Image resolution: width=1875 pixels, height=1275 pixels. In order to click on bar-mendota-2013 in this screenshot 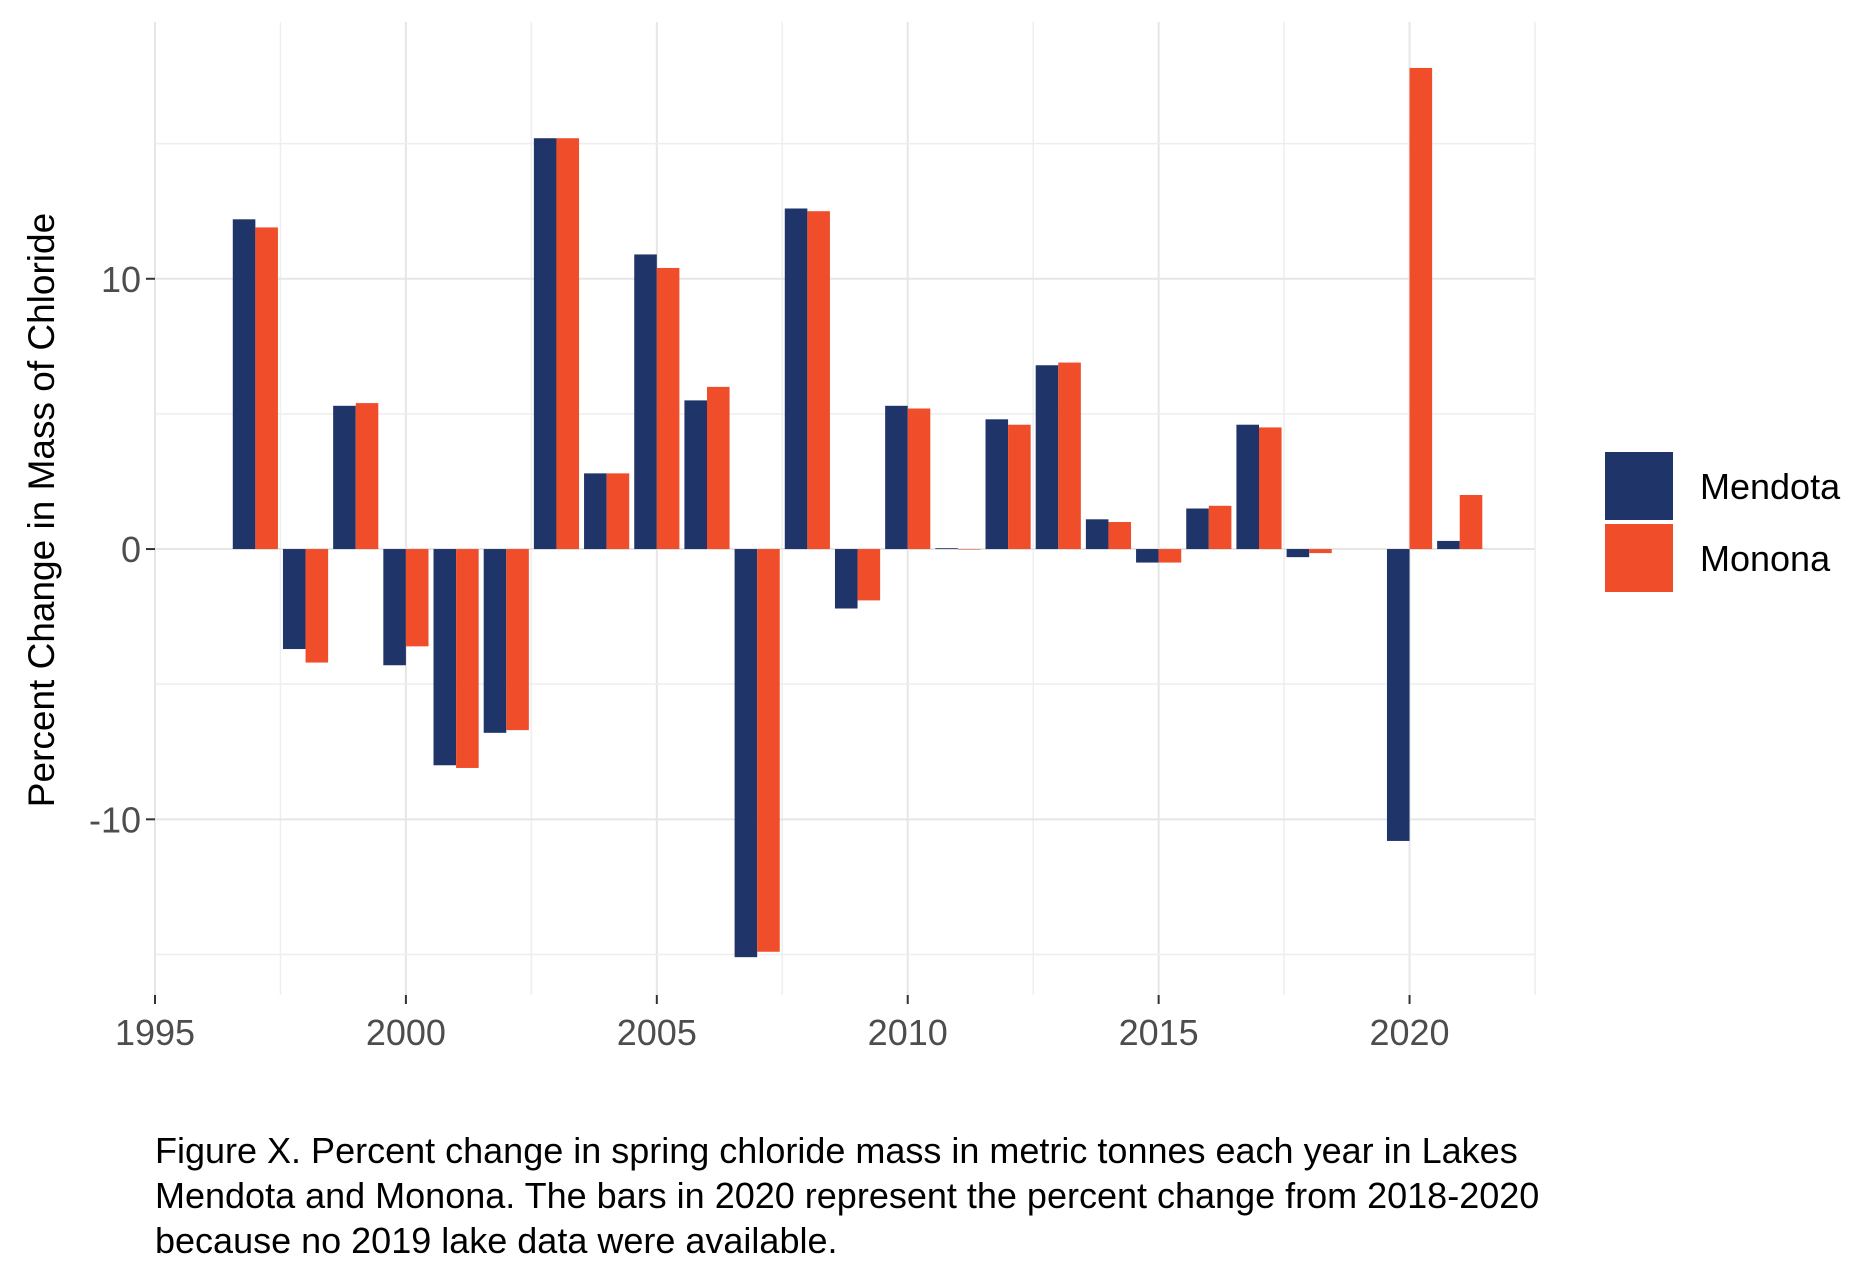, I will do `click(1047, 457)`.